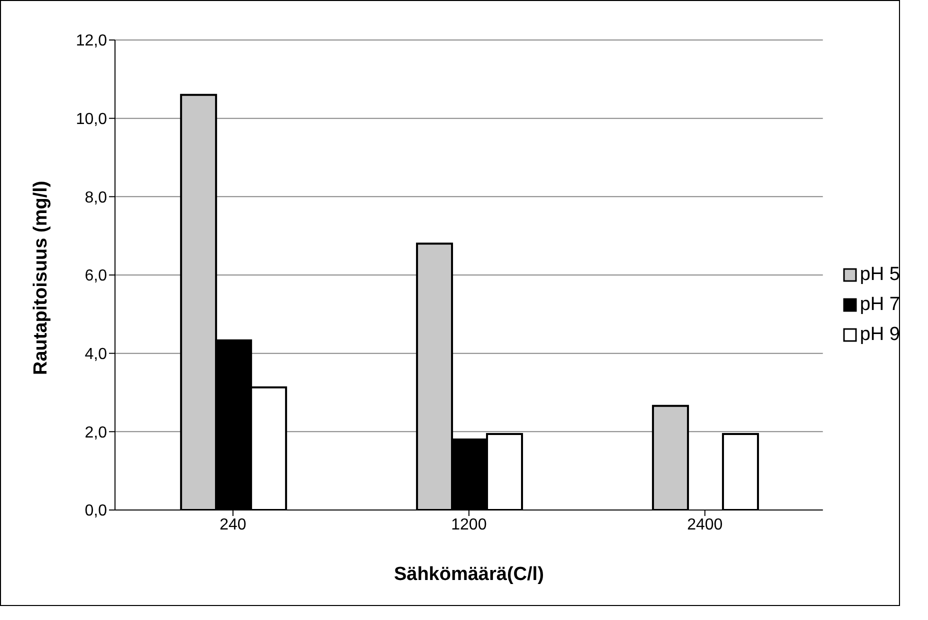 The width and height of the screenshot is (928, 620). What do you see at coordinates (92, 119) in the screenshot?
I see `y-tick-label: 10,0` at bounding box center [92, 119].